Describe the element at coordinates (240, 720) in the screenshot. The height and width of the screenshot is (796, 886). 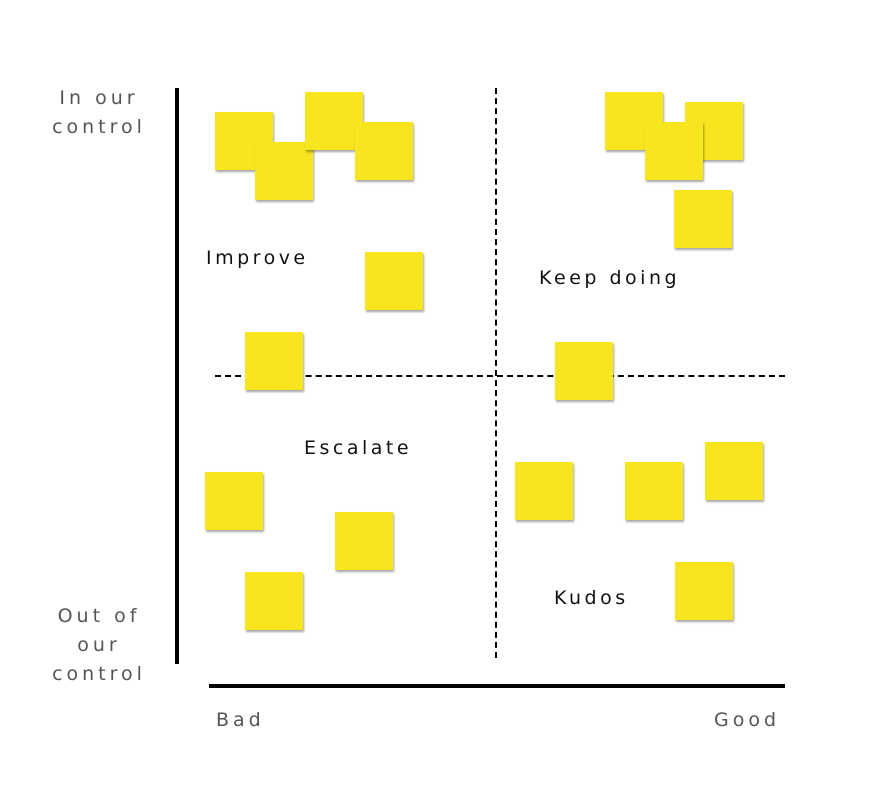
I see `x-axis-left-label: Bad` at that location.